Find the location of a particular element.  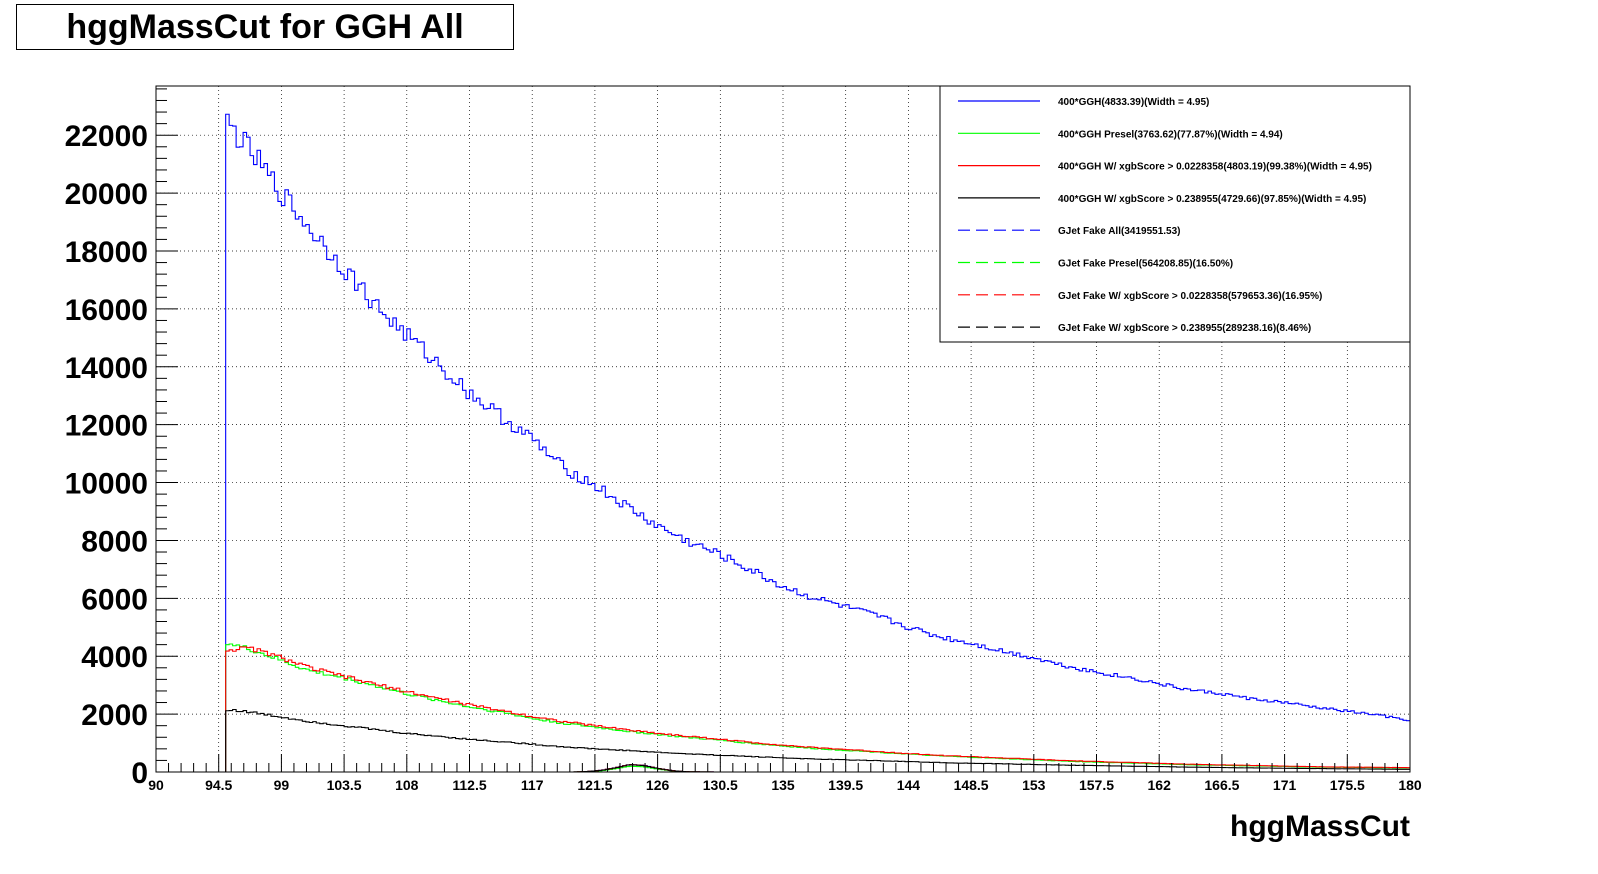

x-tick-label: 153 is located at coordinates (1034, 785).